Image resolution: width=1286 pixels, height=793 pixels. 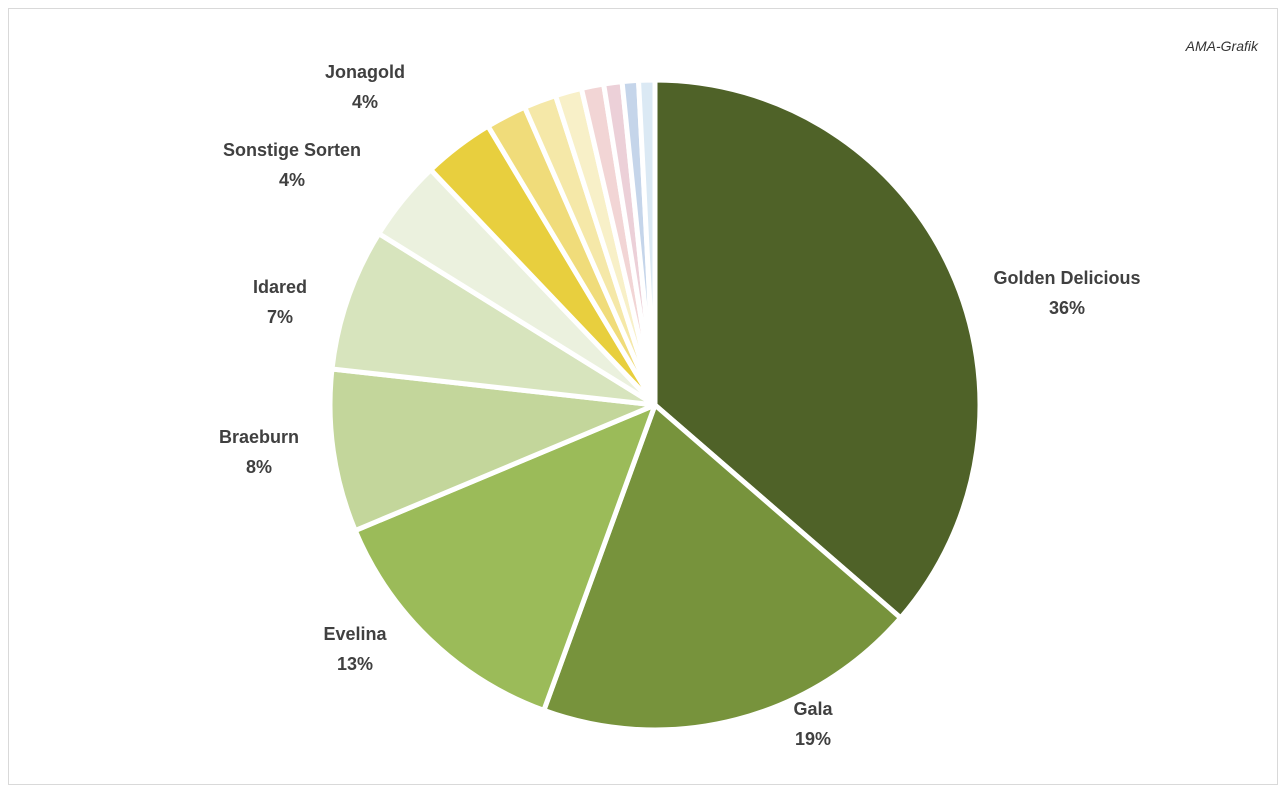 I want to click on slice-label: Jonagold, so click(x=365, y=72).